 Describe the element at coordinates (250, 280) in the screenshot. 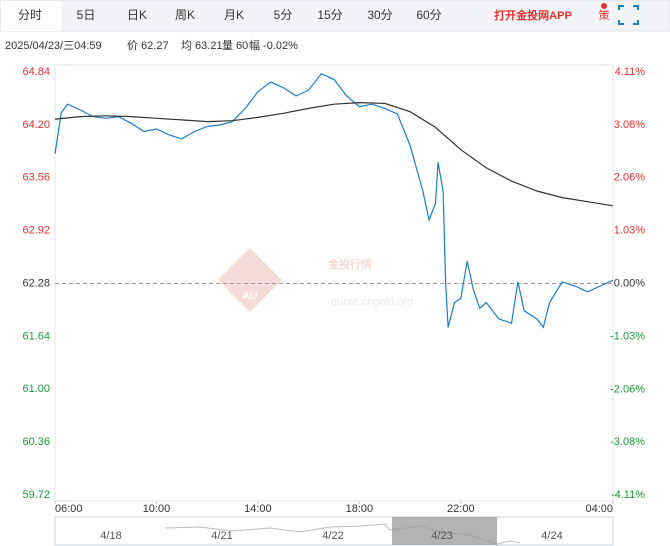

I see `watermark-logo-shape` at that location.